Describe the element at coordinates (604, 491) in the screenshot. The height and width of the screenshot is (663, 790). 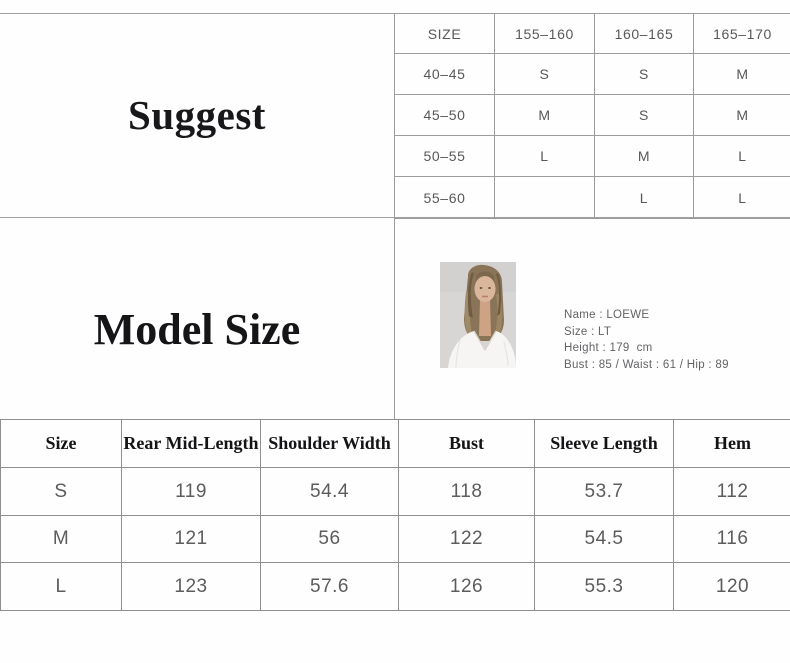
I see `measure-cell: 53.7` at that location.